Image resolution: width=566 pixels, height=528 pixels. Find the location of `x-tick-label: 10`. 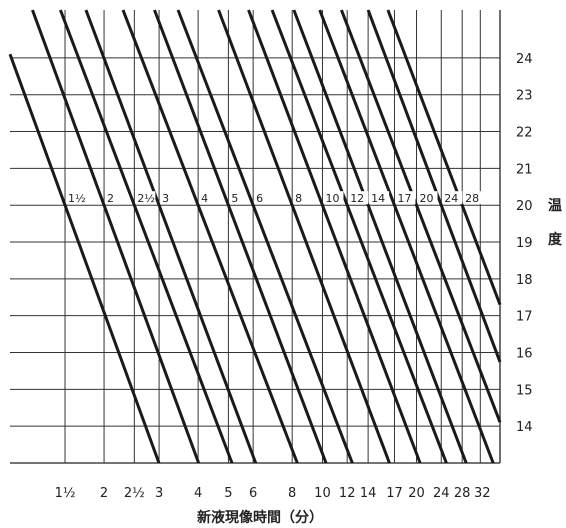

x-tick-label: 10 is located at coordinates (322, 493).